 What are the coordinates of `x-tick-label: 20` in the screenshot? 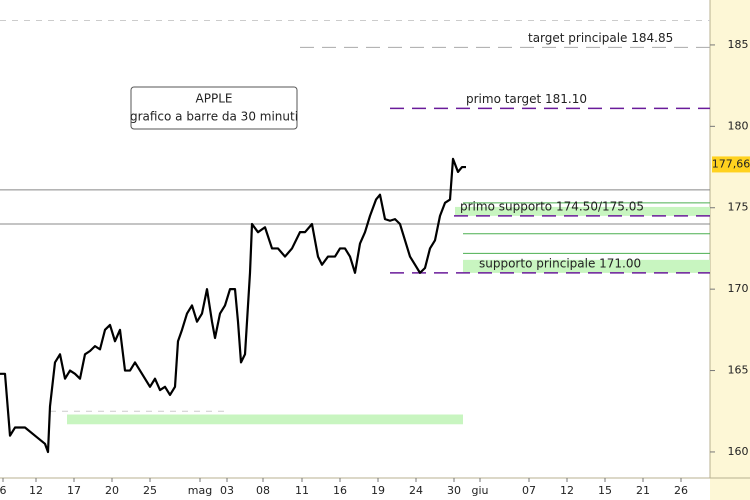 It's located at (112, 490).